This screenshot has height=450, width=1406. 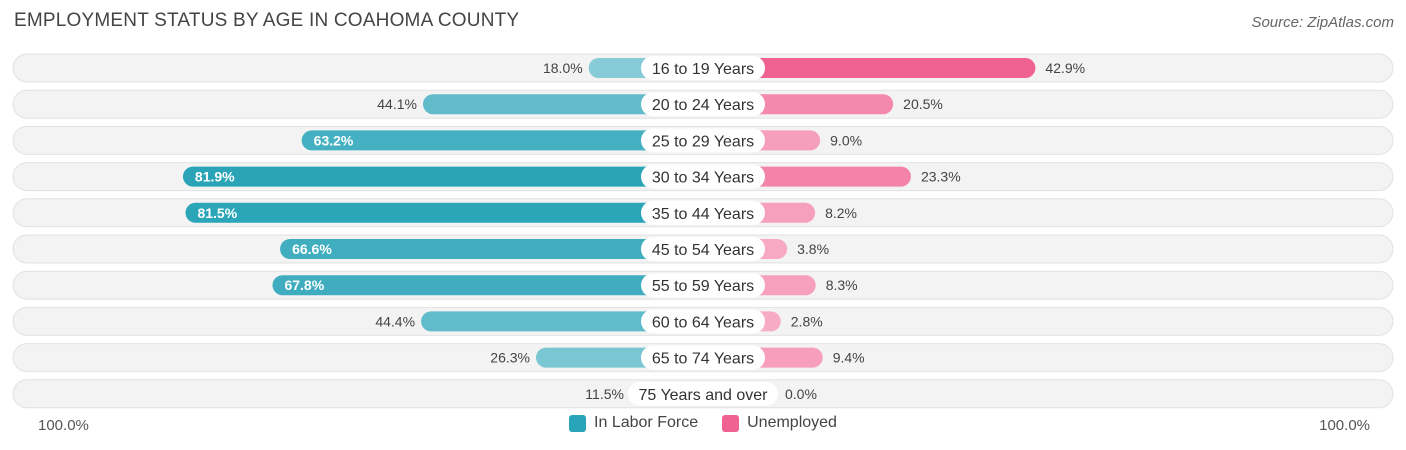 I want to click on category-label: 60 to 64 Years, so click(x=703, y=322).